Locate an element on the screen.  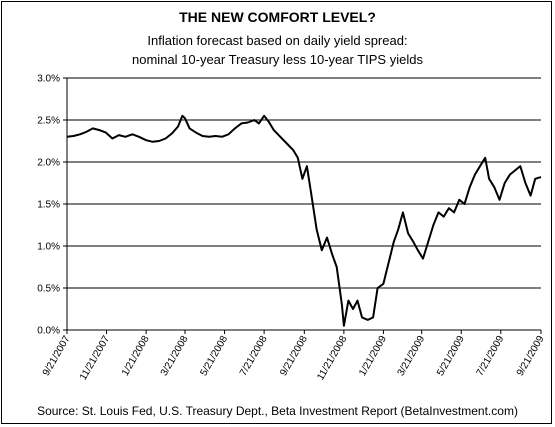
x-tick-label: 1/21/2009 is located at coordinates (373, 356).